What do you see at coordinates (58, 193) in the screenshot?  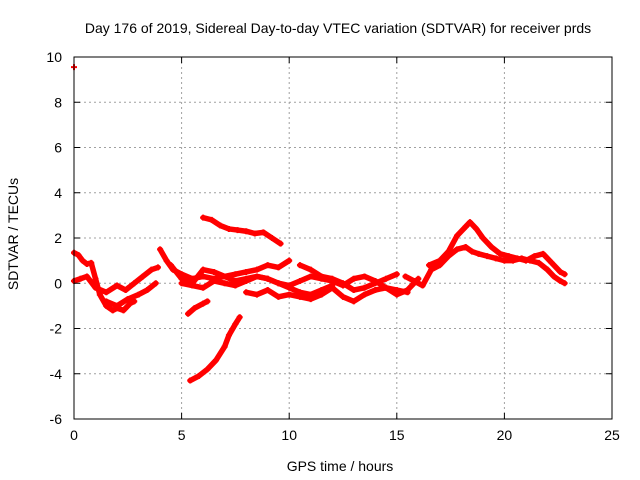 I see `y-tick-label: 4` at bounding box center [58, 193].